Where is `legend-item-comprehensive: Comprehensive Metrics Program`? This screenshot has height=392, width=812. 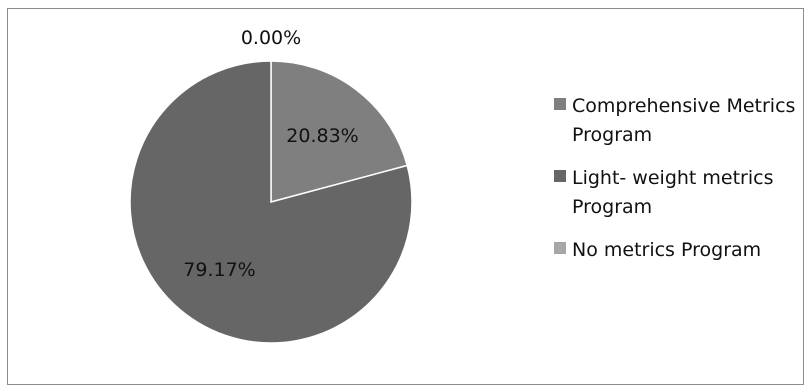 legend-item-comprehensive: Comprehensive Metrics Program is located at coordinates (677, 121).